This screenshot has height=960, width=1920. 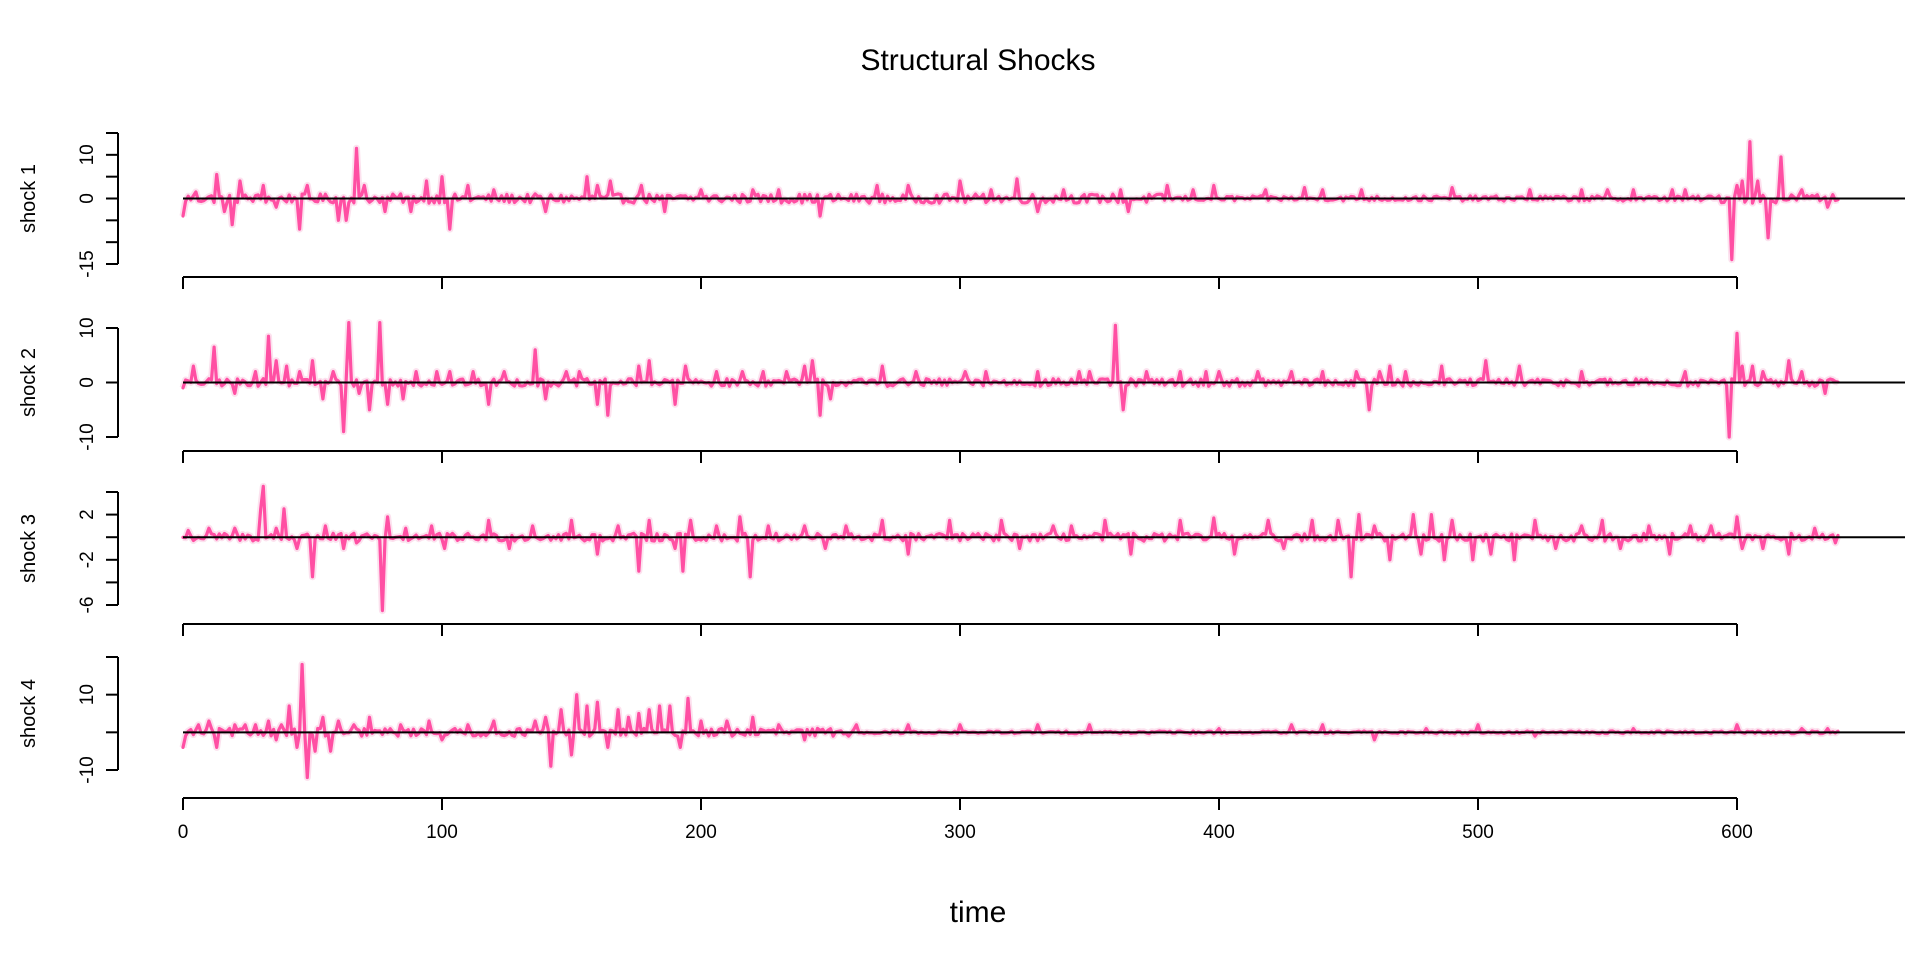 I want to click on x-tick-label: 0, so click(x=183, y=832).